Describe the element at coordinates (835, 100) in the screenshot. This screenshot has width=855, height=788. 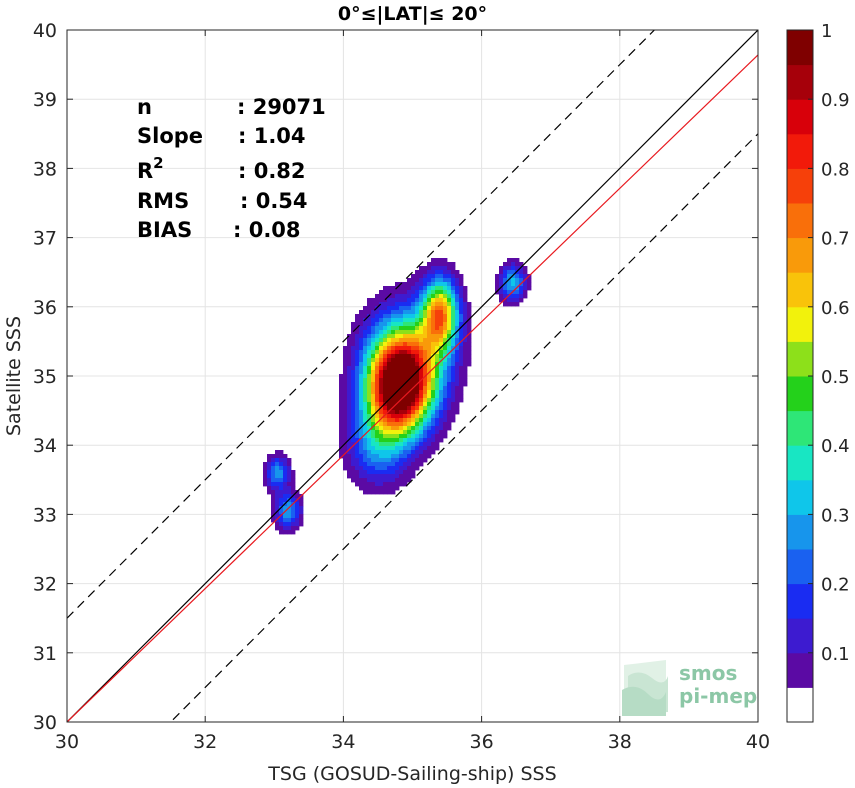
I see `colorbar-tick-label: 0.9` at that location.